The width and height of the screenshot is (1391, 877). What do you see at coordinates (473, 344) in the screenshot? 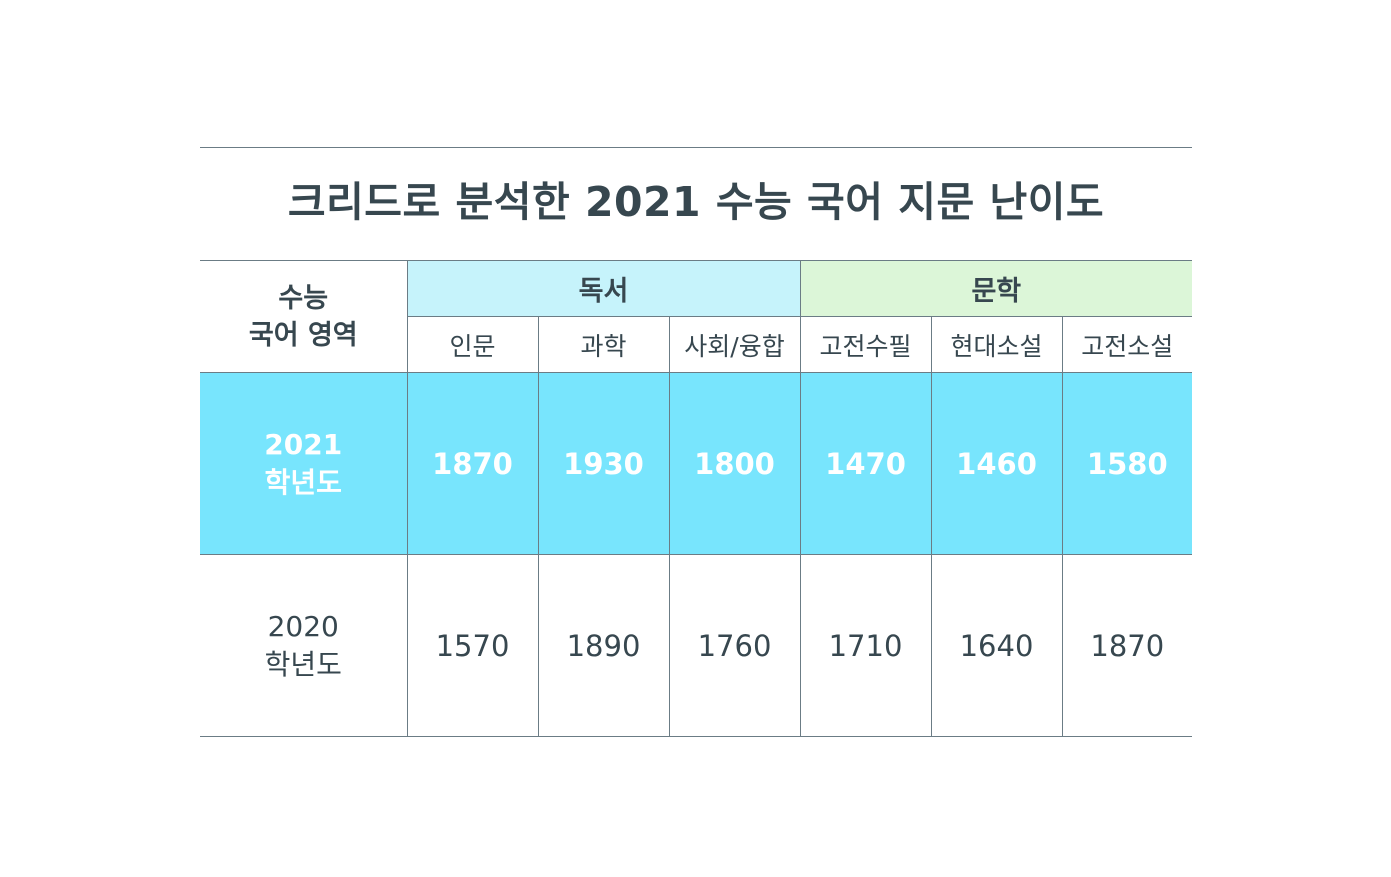
I see `column-header-humanities: 인문` at bounding box center [473, 344].